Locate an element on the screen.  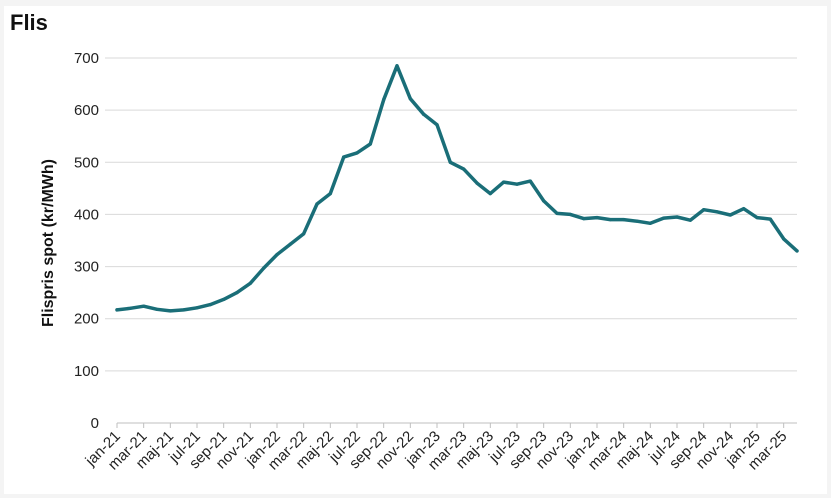
y-tick-label: 400 is located at coordinates (86, 214).